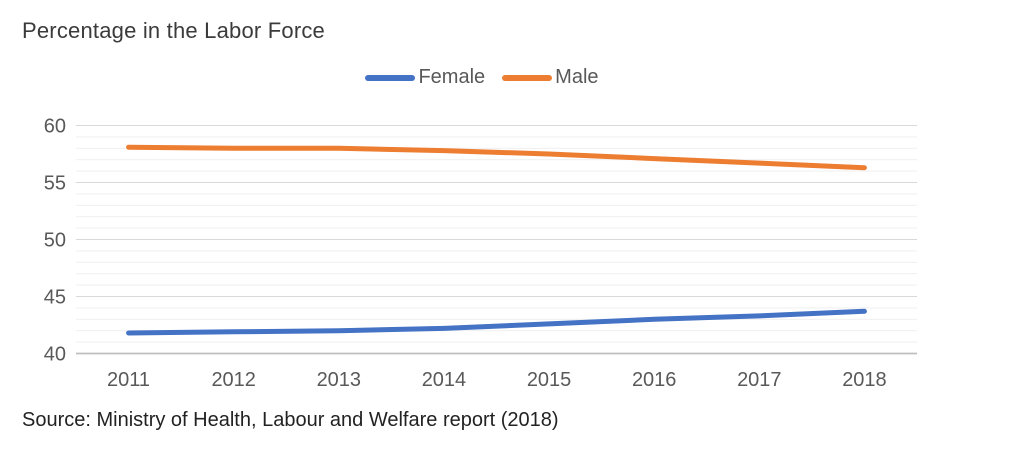 This screenshot has height=465, width=1024. I want to click on x-tick-label: 2016, so click(654, 380).